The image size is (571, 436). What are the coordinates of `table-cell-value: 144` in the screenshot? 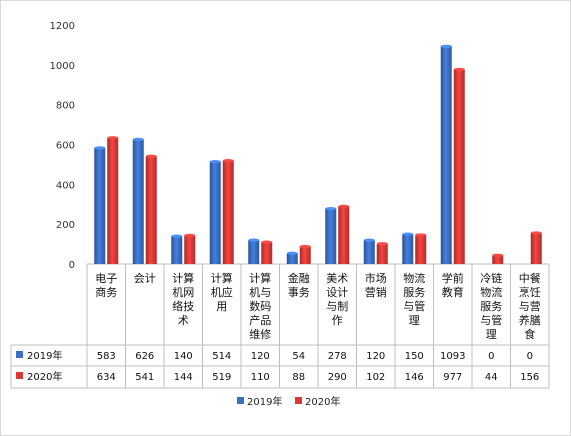 It's located at (183, 377).